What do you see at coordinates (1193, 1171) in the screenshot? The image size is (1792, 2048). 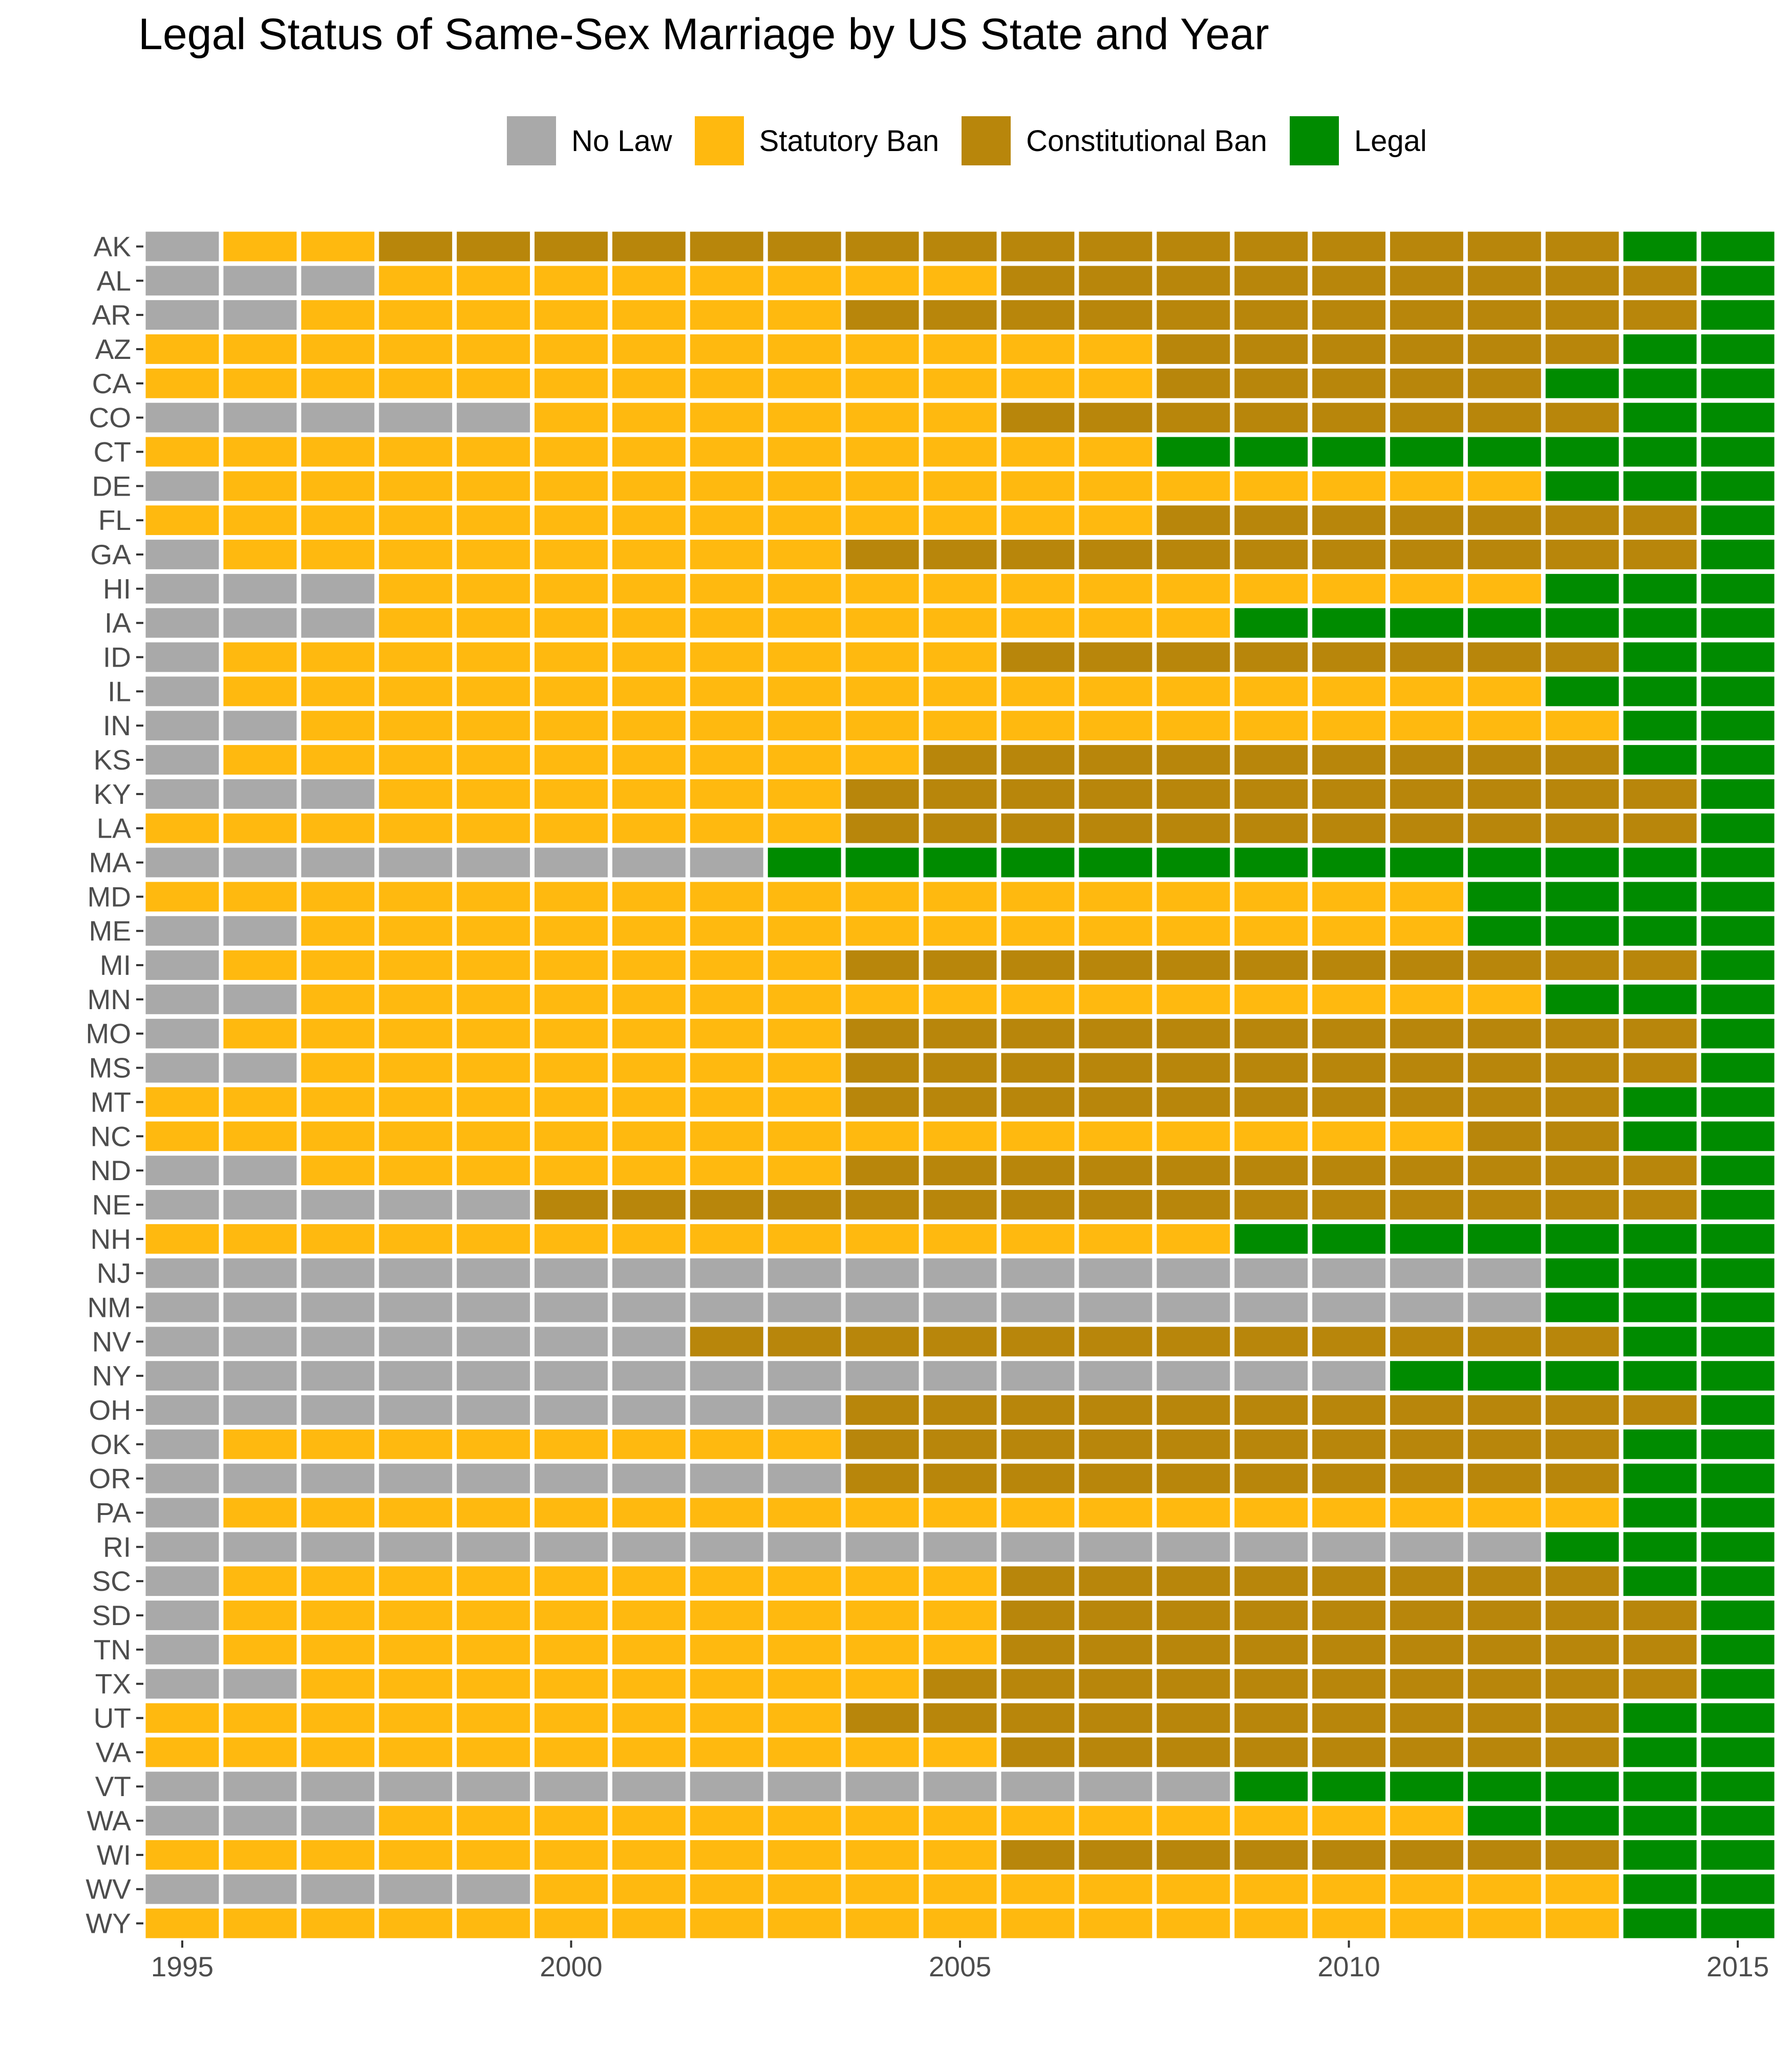 I see `cell-nd-2008` at bounding box center [1193, 1171].